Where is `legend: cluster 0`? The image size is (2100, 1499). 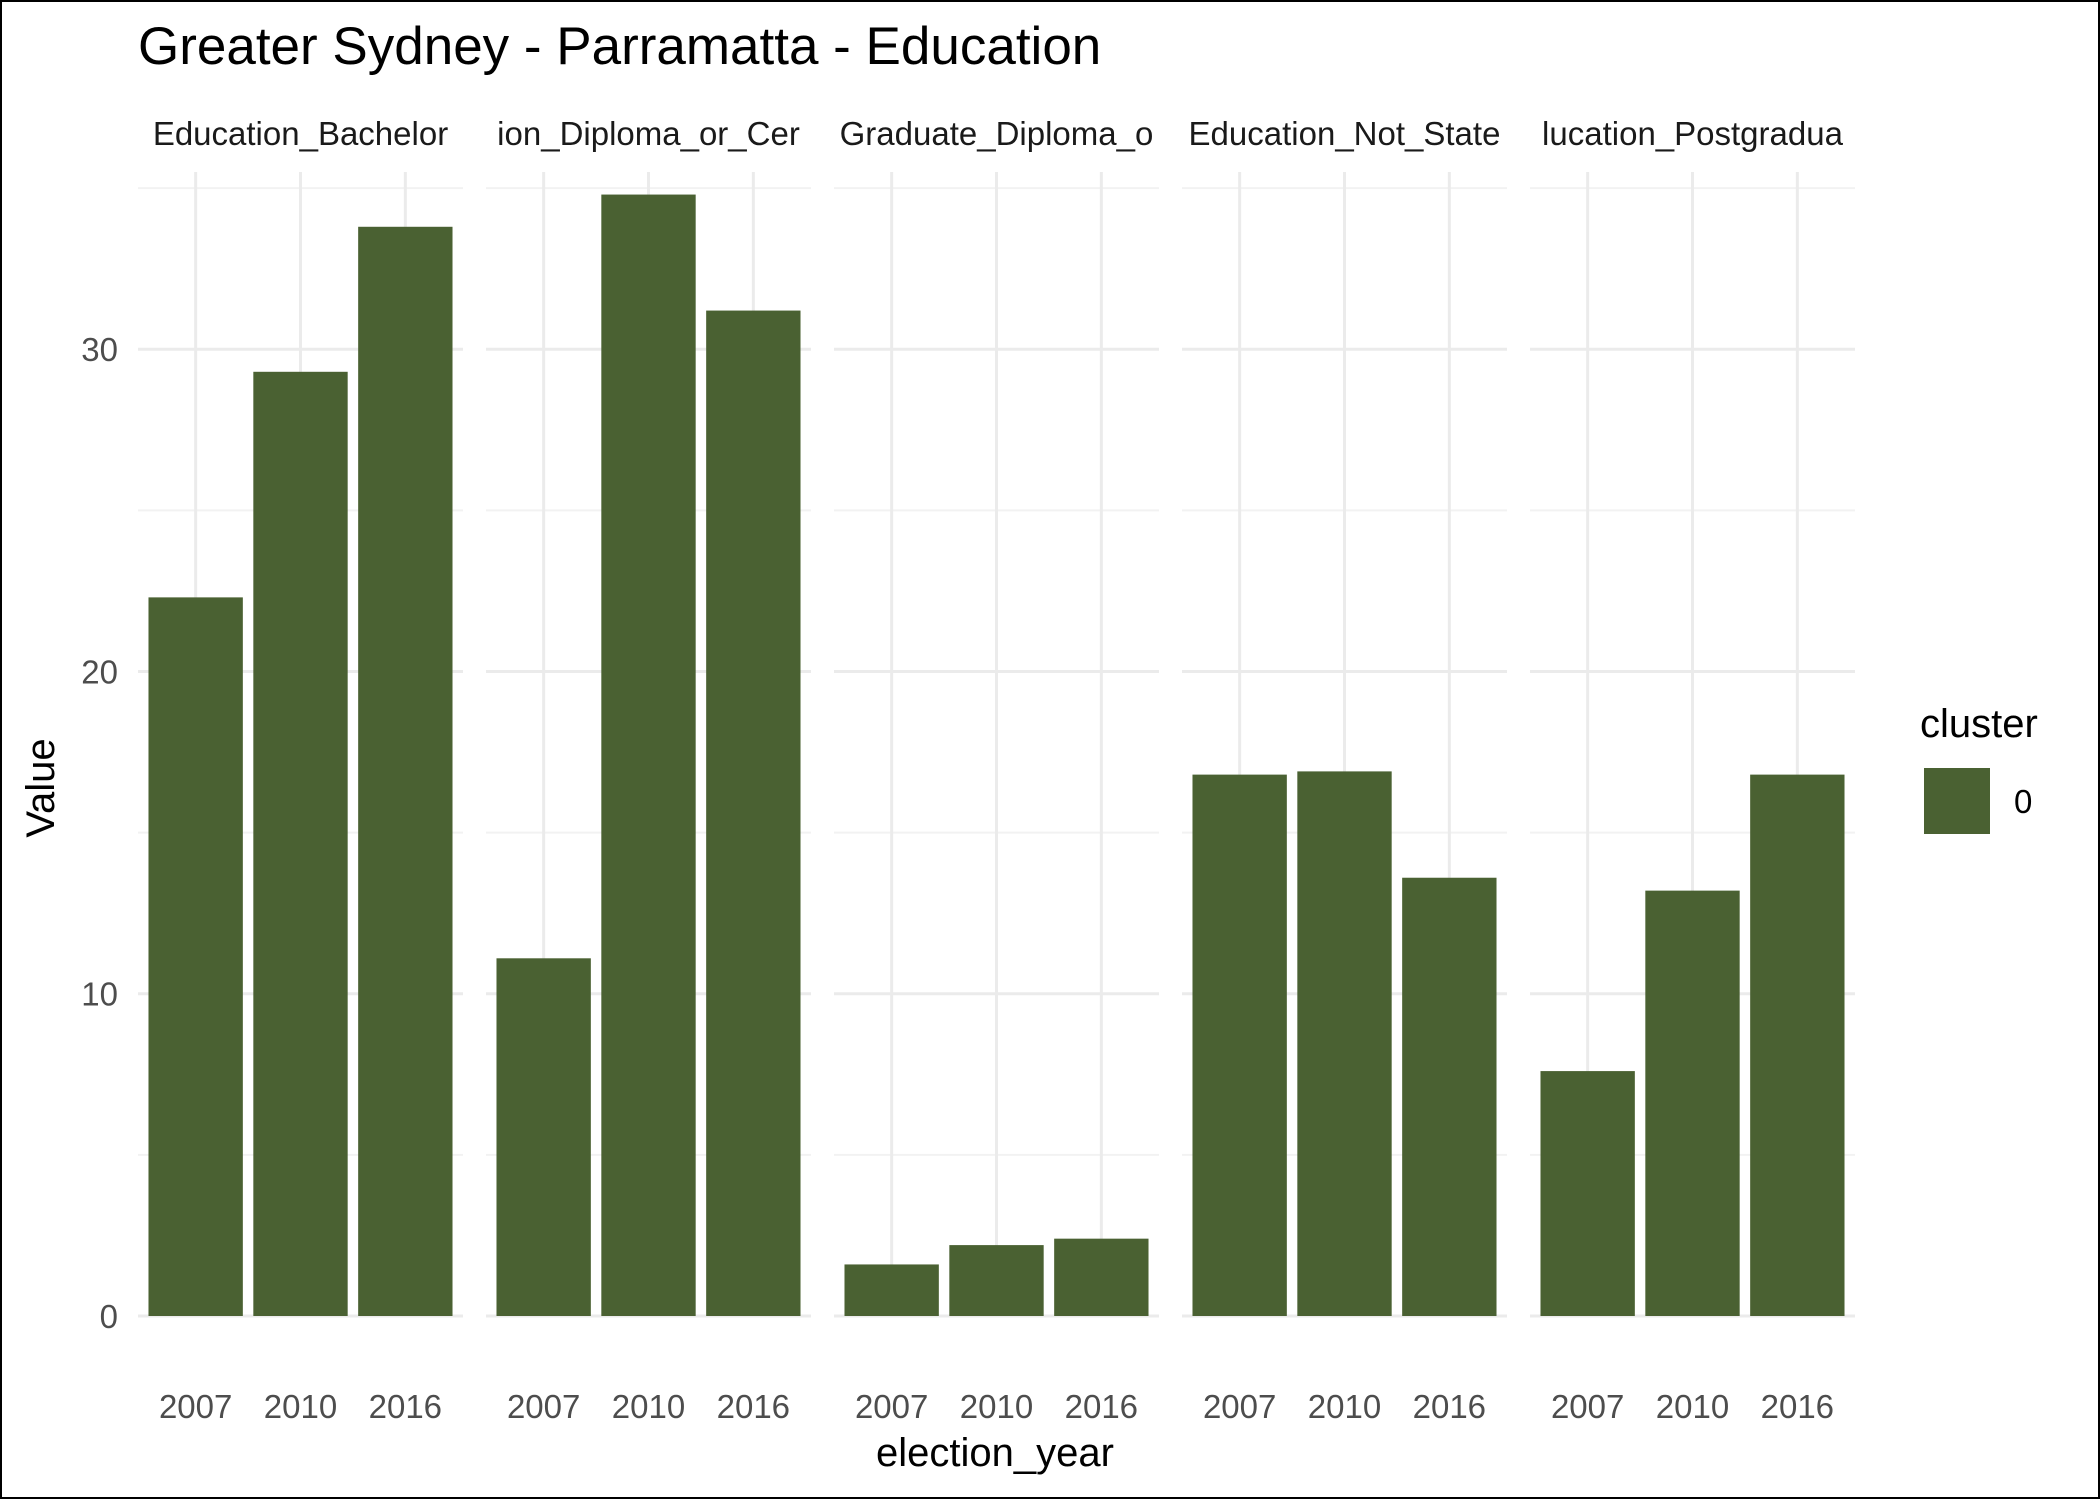 legend: cluster 0 is located at coordinates (1979, 768).